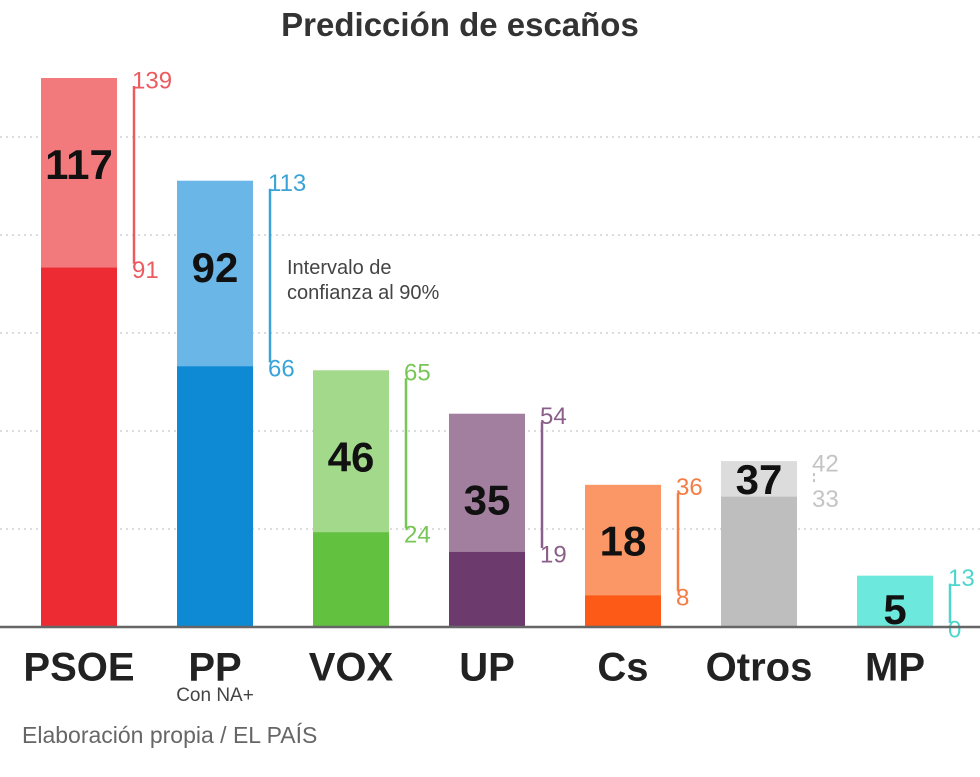  I want to click on prediction-label-otros: 37, so click(759, 479).